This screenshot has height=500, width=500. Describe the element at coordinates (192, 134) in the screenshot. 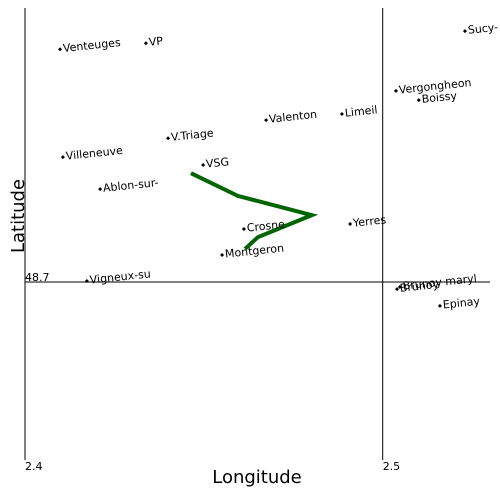

I see `point-label: V.Triage` at that location.